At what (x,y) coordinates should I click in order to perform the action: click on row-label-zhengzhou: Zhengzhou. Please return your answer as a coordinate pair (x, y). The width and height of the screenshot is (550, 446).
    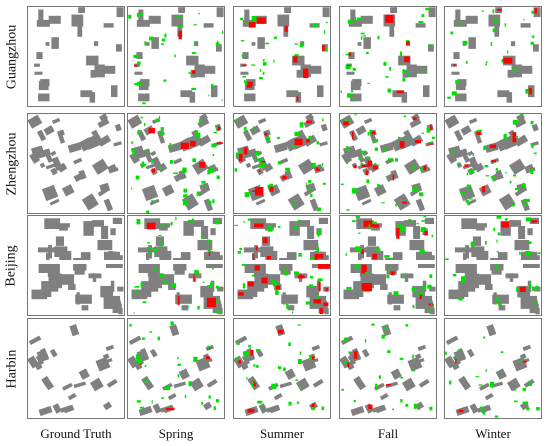
    Looking at the image, I should click on (12, 163).